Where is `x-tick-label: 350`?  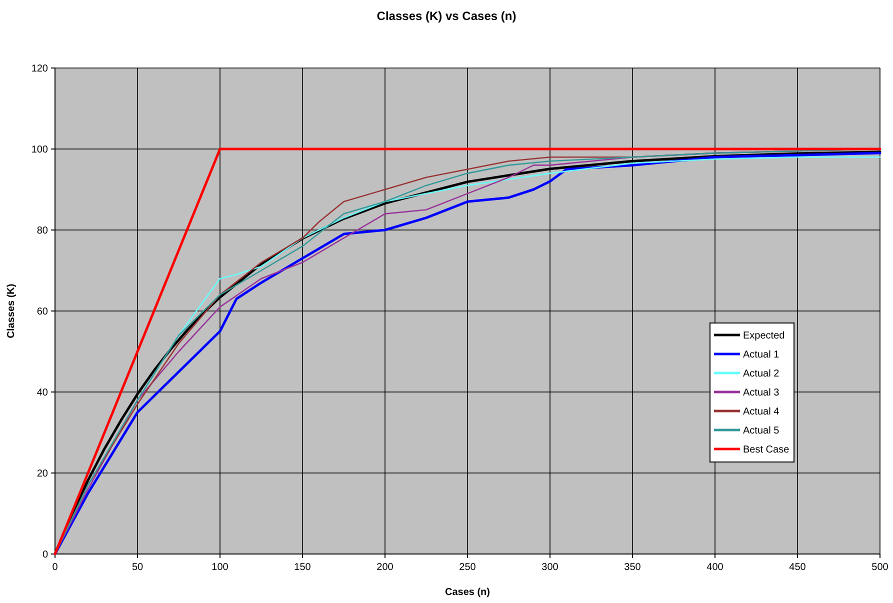
x-tick-label: 350 is located at coordinates (633, 567).